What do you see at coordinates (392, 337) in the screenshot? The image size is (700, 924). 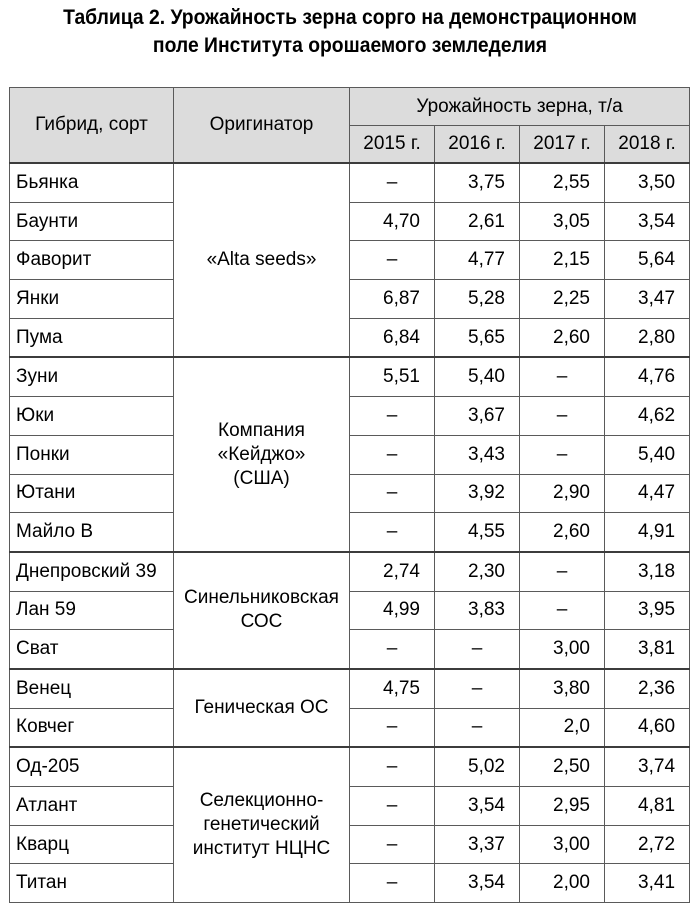 I see `yield-value-cell: 6,84` at bounding box center [392, 337].